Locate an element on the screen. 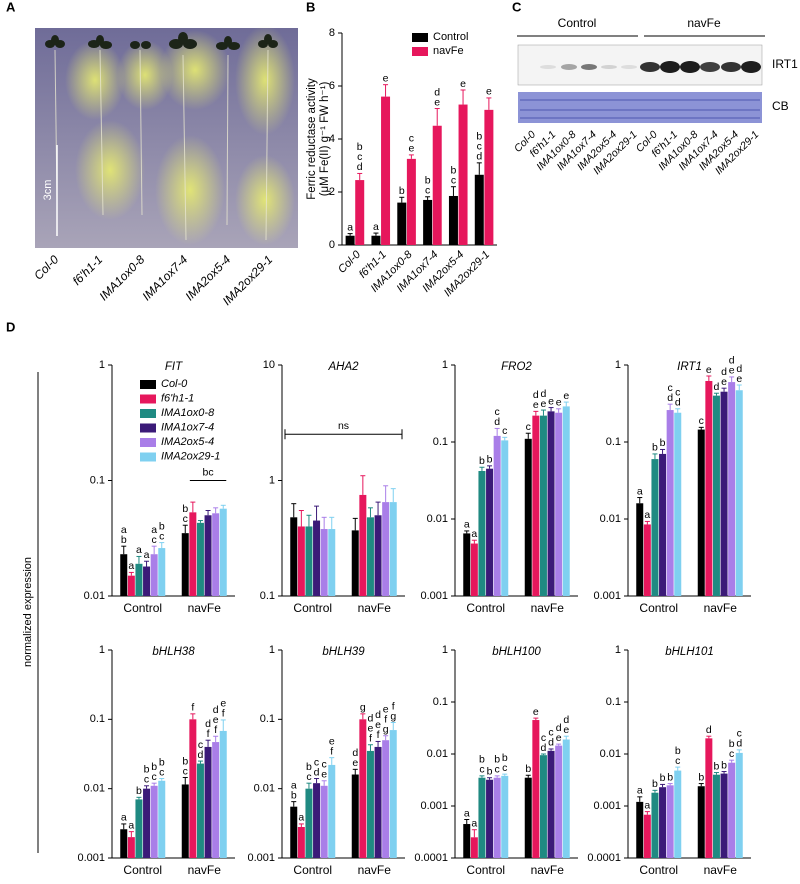  significance-letter: g is located at coordinates (363, 708).